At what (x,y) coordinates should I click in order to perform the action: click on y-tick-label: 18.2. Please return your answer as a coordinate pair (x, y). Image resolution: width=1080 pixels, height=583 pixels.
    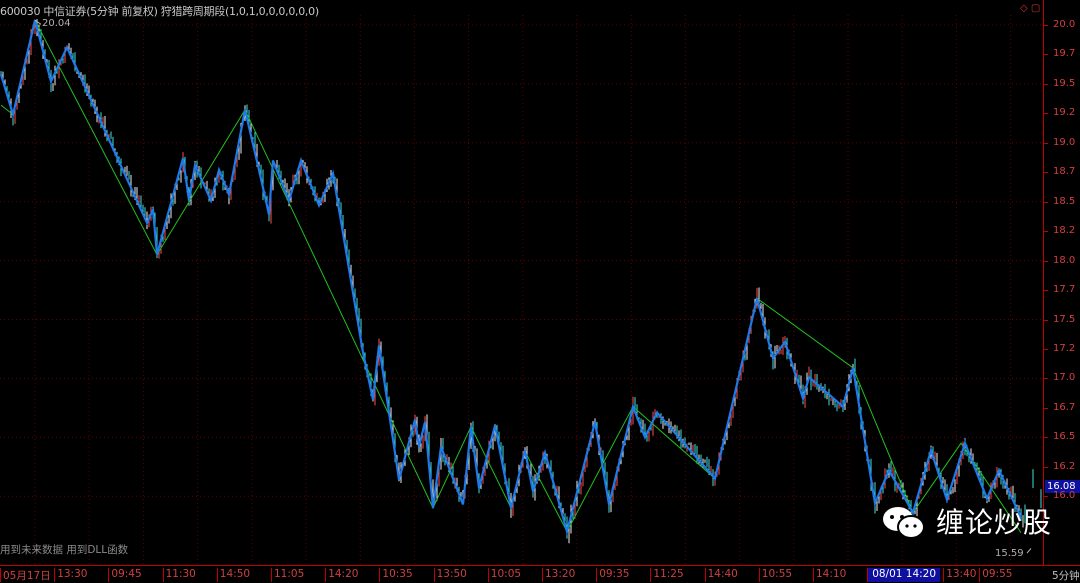
    Looking at the image, I should click on (1064, 231).